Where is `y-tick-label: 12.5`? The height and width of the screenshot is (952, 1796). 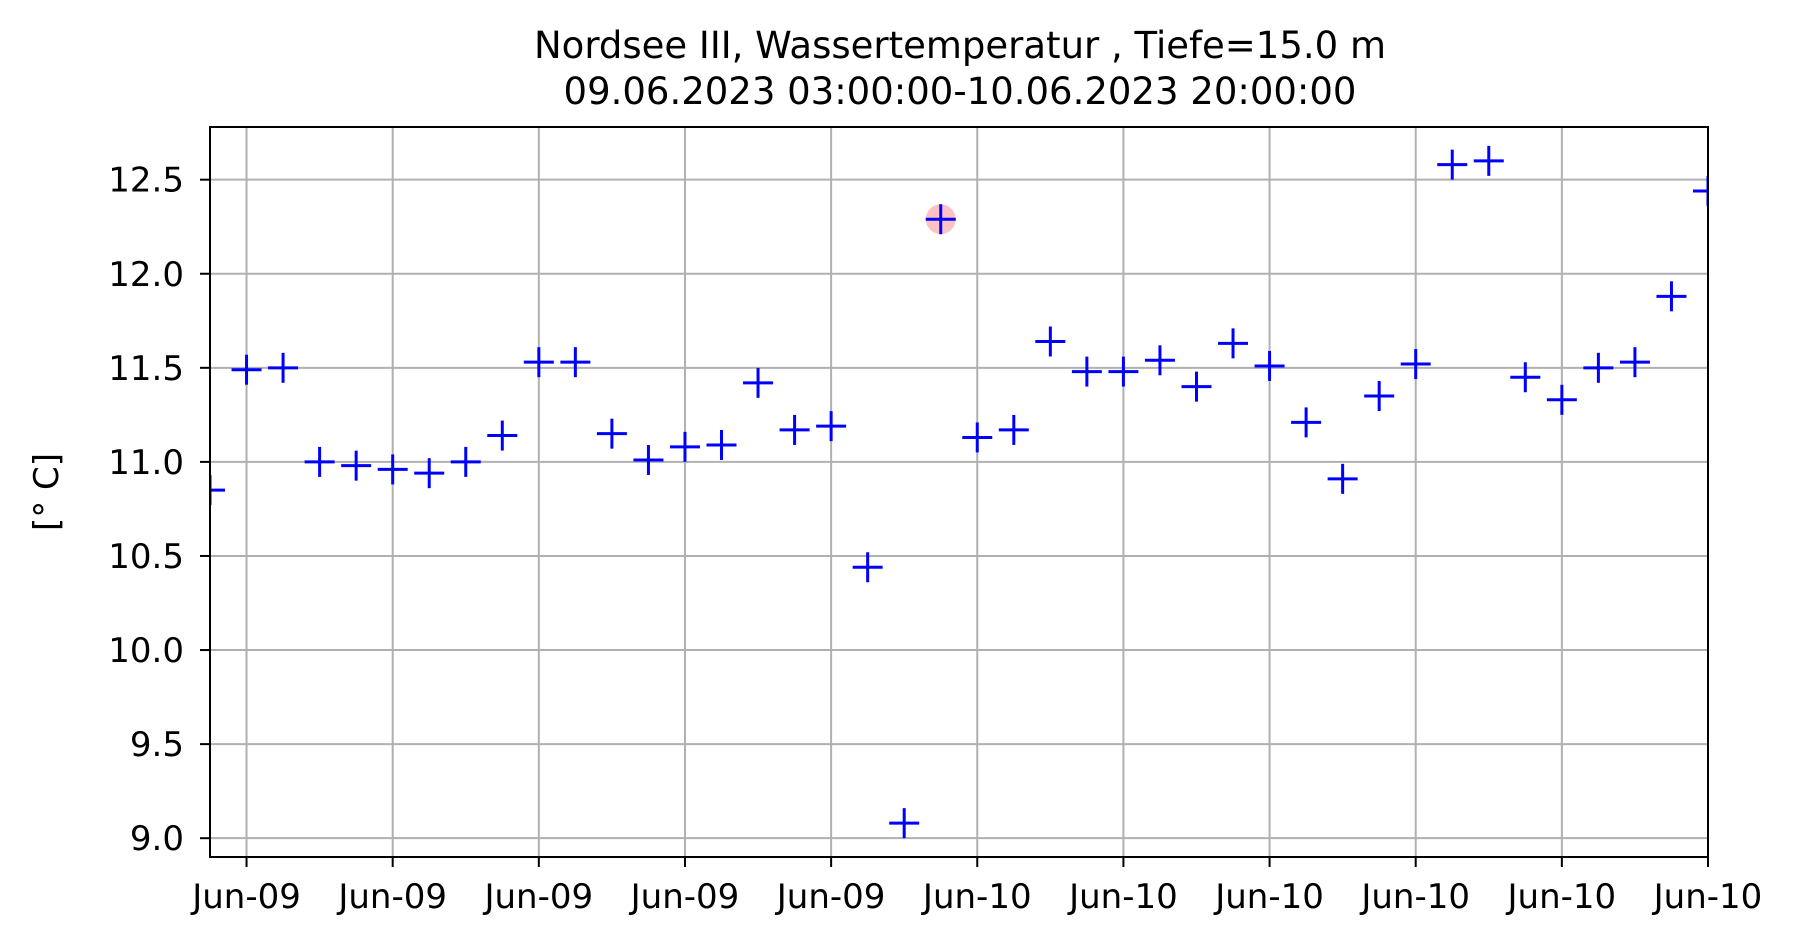 y-tick-label: 12.5 is located at coordinates (146, 181).